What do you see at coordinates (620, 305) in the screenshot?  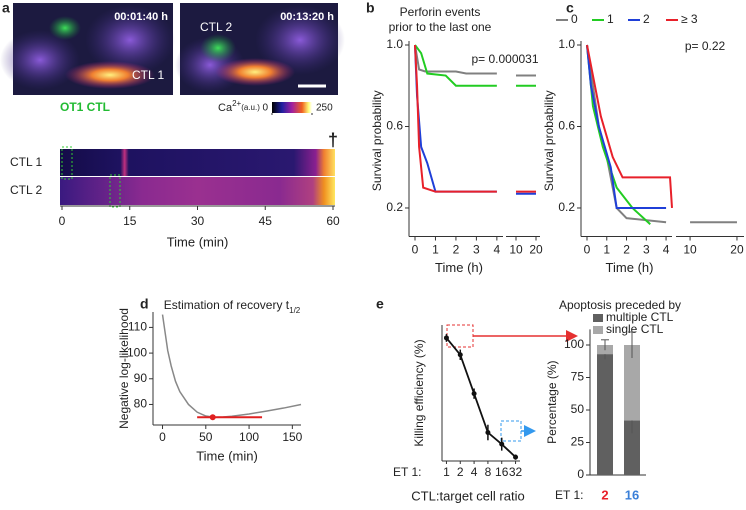 I see `chart-title: Apoptosis preceded by` at bounding box center [620, 305].